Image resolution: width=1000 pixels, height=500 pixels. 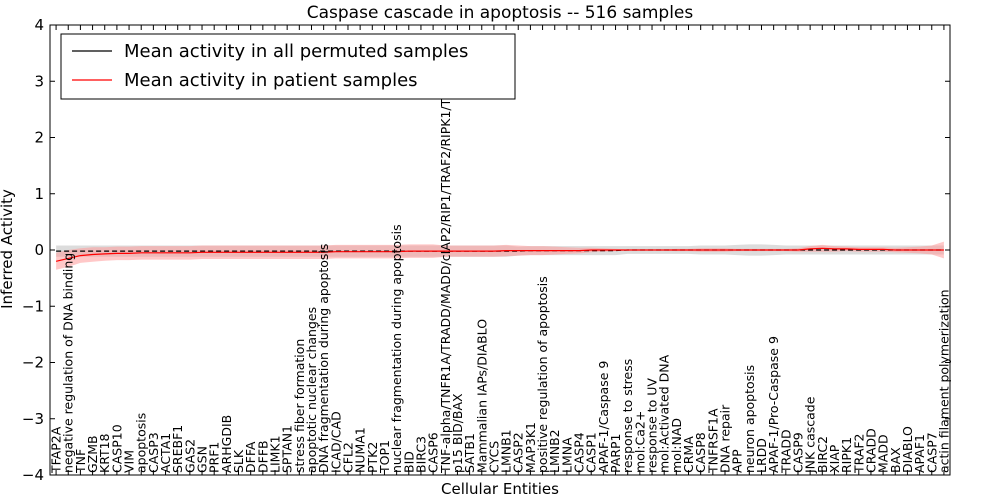 I want to click on x-tick-label: CASP2, so click(x=518, y=452).